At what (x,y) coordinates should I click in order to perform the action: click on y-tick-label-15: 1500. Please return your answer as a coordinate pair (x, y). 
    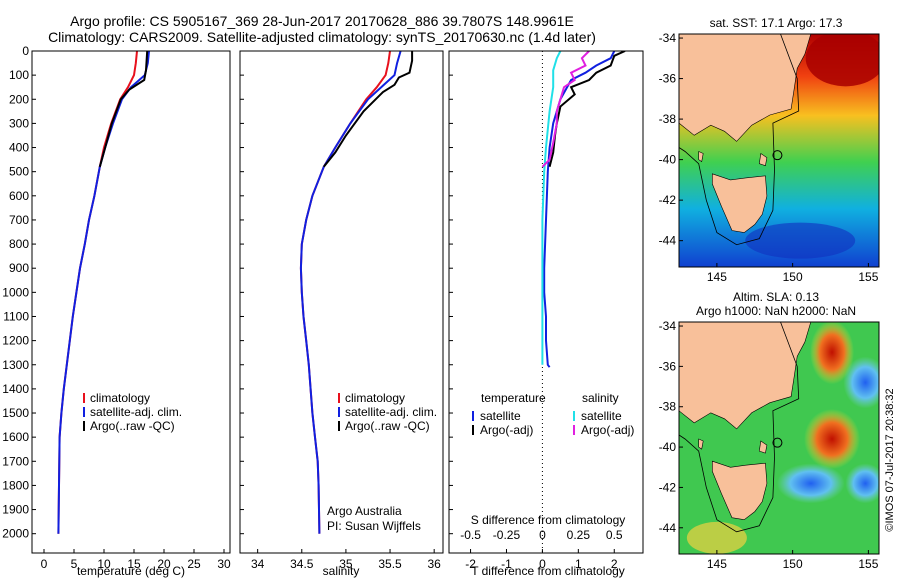
    Looking at the image, I should click on (15, 413).